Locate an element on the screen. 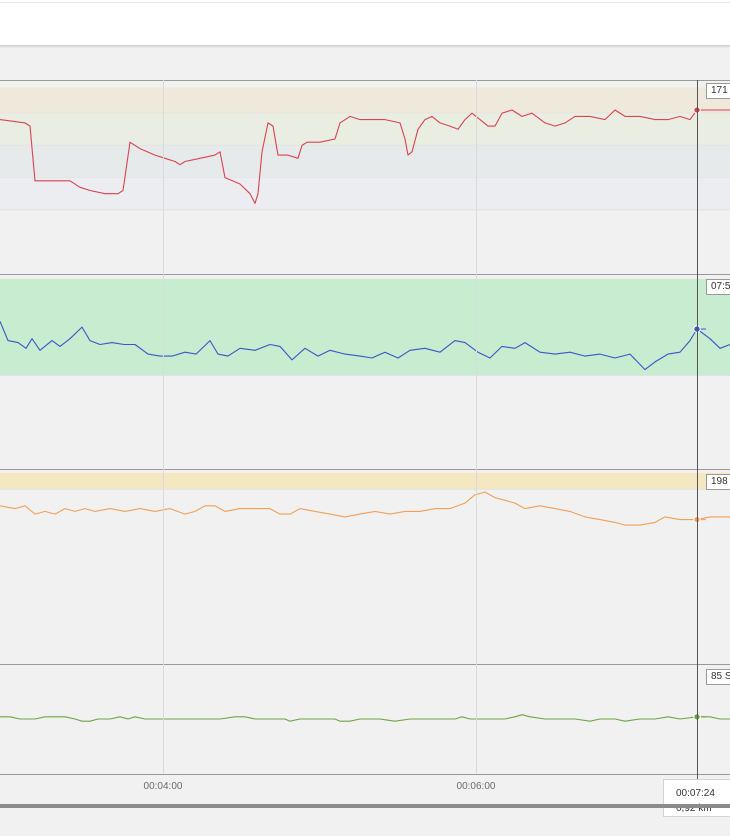 The height and width of the screenshot is (836, 730). cadence-zone-band is located at coordinates (365, 481).